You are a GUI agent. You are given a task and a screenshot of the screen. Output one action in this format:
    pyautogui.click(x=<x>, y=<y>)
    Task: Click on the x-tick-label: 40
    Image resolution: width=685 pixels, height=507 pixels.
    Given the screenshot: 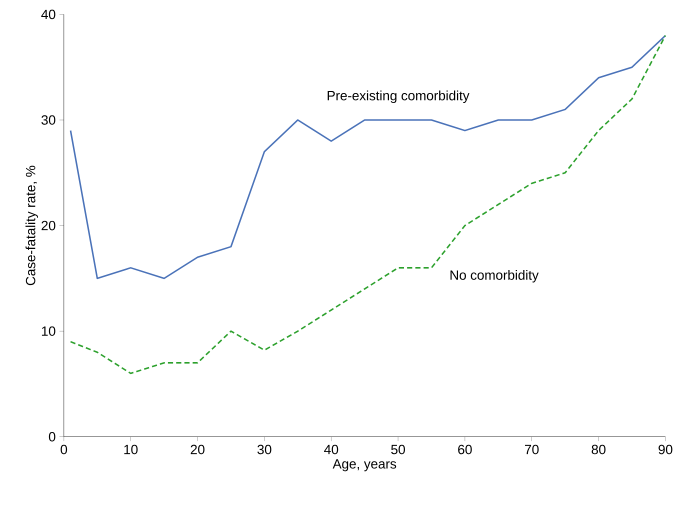 What is the action you would take?
    pyautogui.click(x=331, y=449)
    